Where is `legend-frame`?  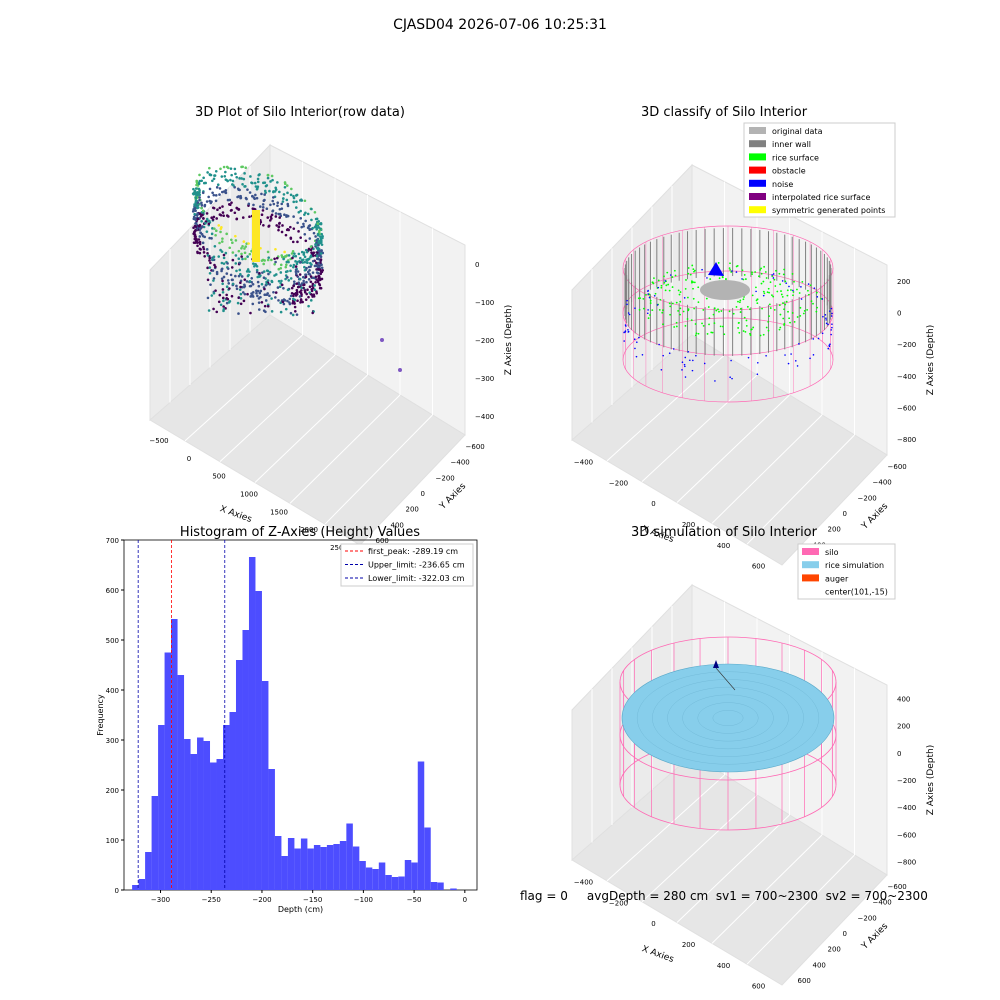
legend-frame is located at coordinates (819, 170).